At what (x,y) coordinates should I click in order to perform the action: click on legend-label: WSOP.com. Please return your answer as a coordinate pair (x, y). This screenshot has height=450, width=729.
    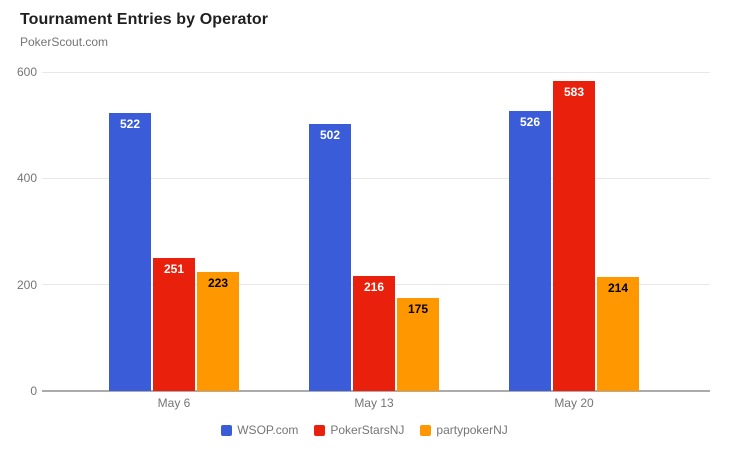
    Looking at the image, I should click on (268, 430).